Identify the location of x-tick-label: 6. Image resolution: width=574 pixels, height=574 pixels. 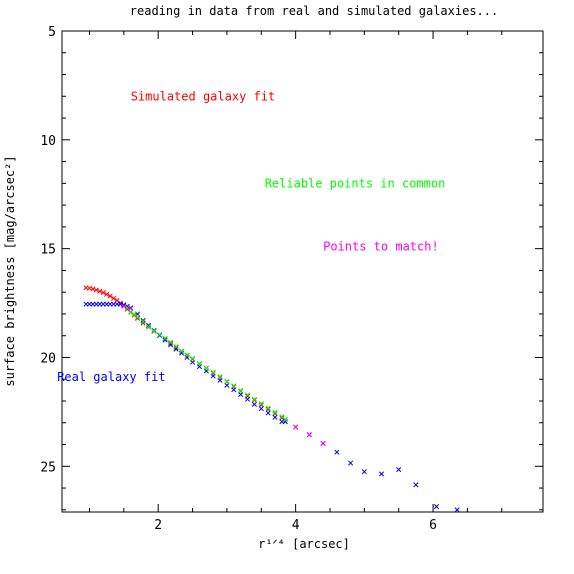
(433, 525).